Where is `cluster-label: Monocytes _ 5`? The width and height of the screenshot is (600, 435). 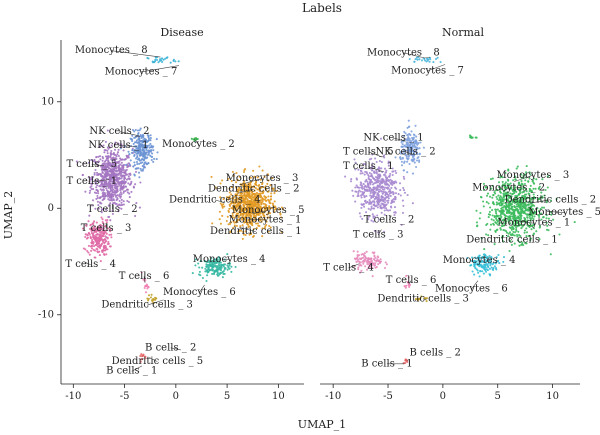 cluster-label: Monocytes _ 5 is located at coordinates (564, 212).